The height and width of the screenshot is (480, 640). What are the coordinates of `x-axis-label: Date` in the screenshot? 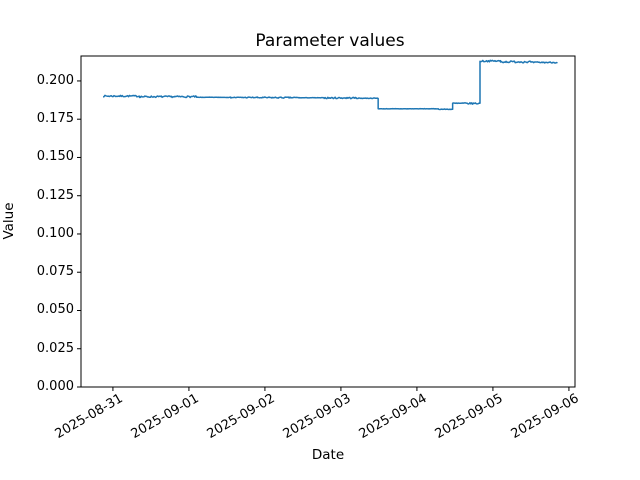 It's located at (328, 455).